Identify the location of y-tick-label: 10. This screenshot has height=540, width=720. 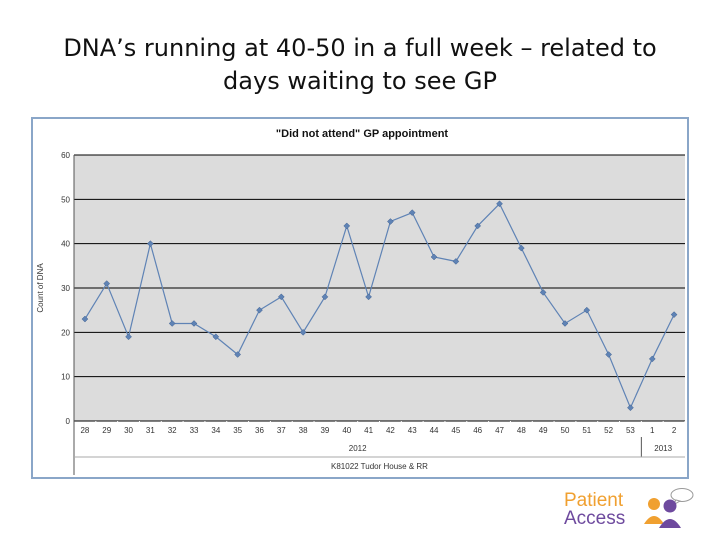
(65, 377).